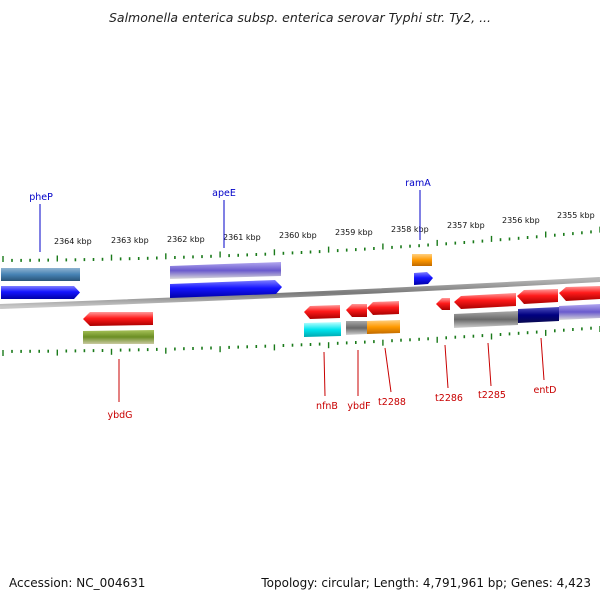 The height and width of the screenshot is (600, 600). I want to click on gene-arrow-nfnb, so click(322, 312).